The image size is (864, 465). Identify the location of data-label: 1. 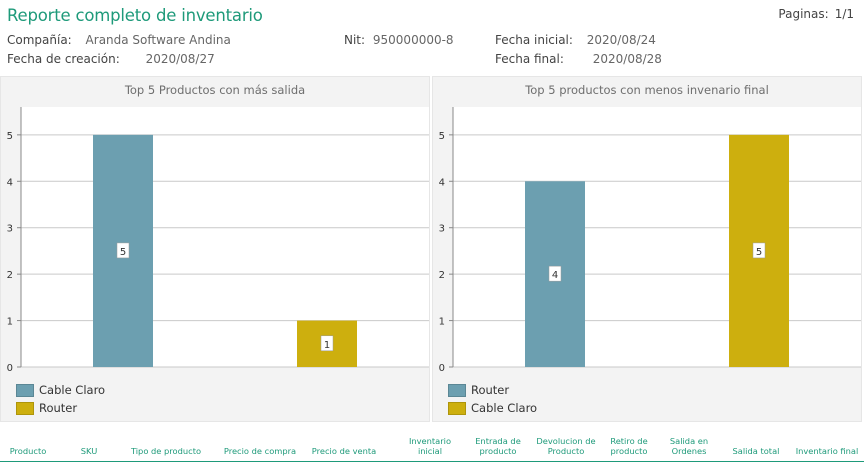
(327, 345).